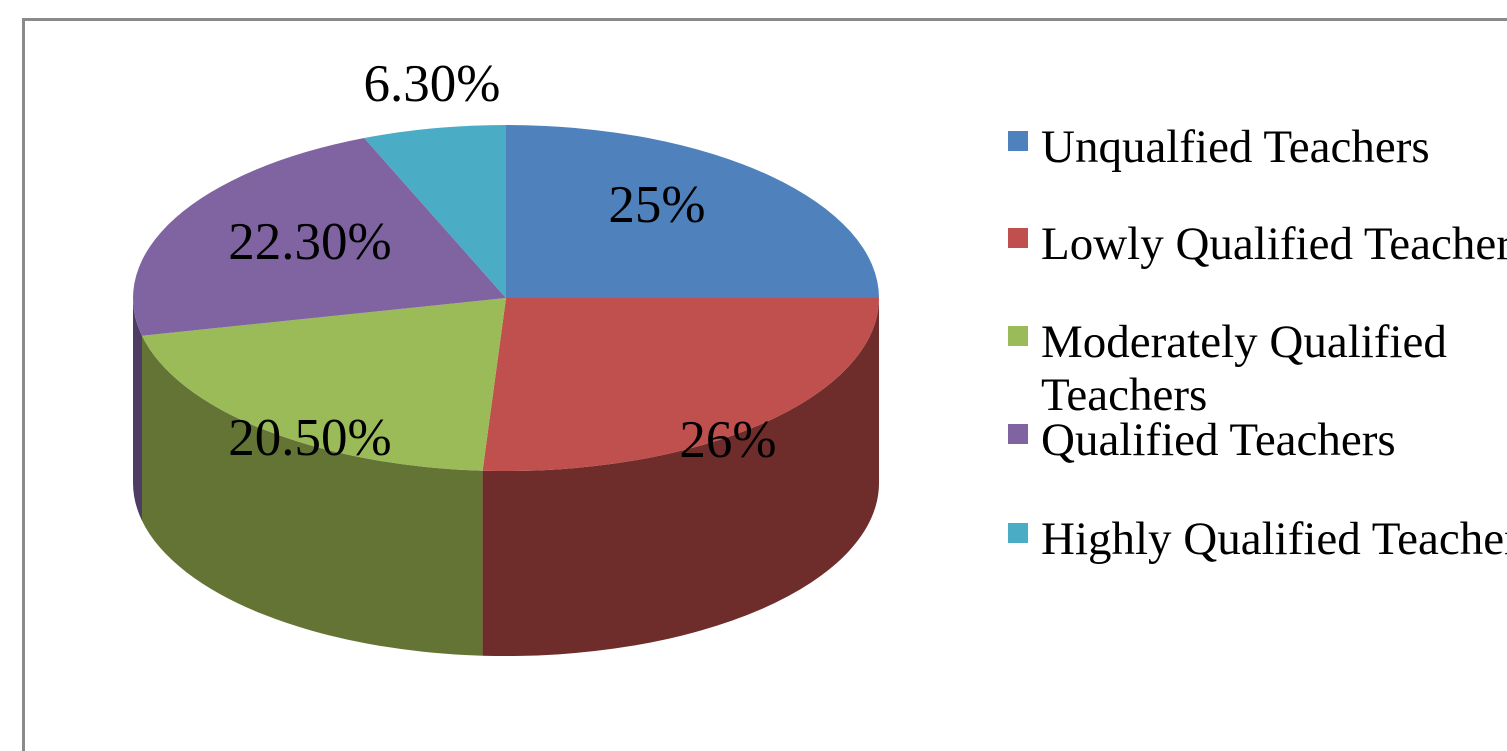  What do you see at coordinates (681, 385) in the screenshot?
I see `pie-slice-lowly-qualified` at bounding box center [681, 385].